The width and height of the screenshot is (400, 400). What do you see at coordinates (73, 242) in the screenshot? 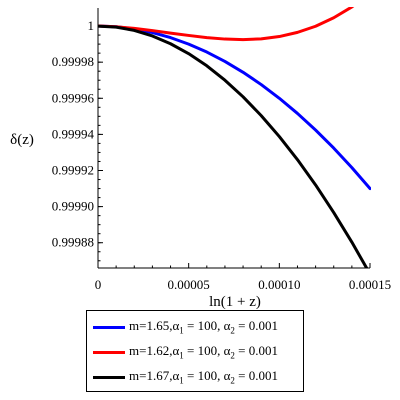
I see `y-tick-label: 0.99988` at bounding box center [73, 242].